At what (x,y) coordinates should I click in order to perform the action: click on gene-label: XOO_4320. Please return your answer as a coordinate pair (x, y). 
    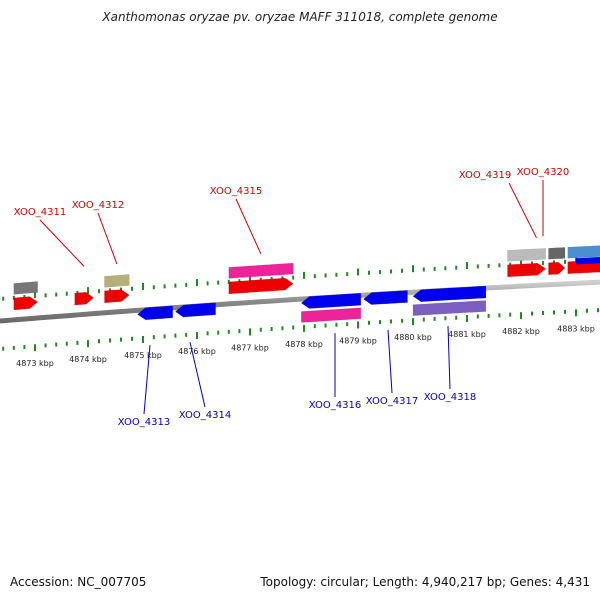
    Looking at the image, I should click on (543, 172).